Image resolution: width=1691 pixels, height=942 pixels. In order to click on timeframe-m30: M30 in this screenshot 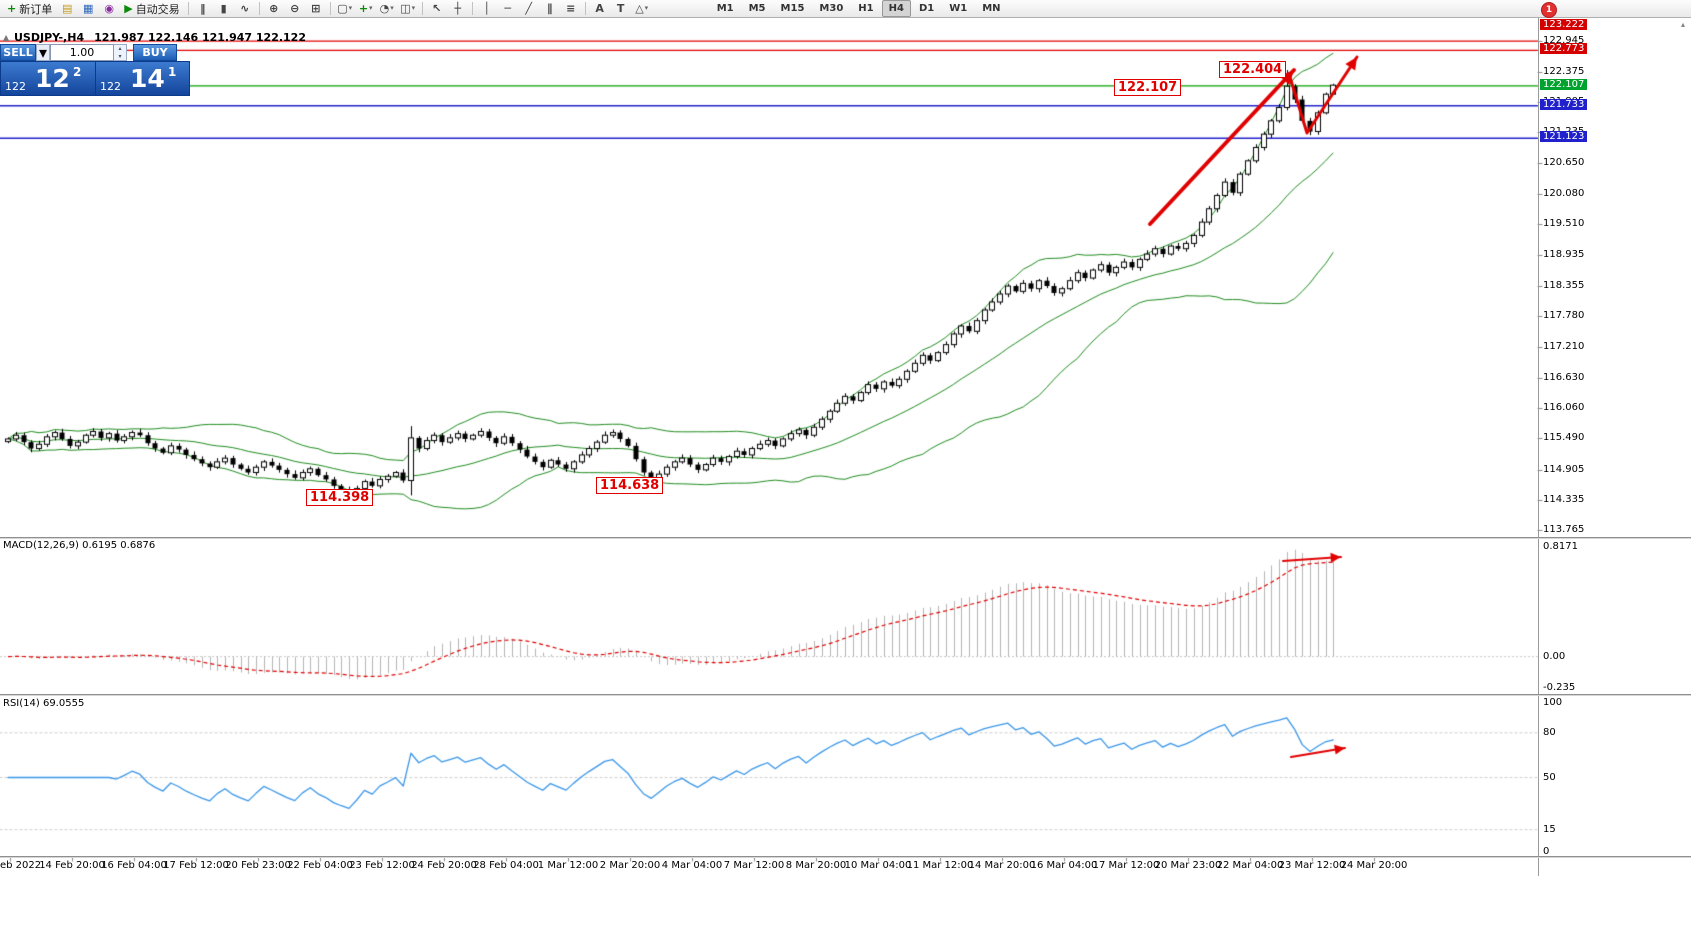, I will do `click(831, 8)`.